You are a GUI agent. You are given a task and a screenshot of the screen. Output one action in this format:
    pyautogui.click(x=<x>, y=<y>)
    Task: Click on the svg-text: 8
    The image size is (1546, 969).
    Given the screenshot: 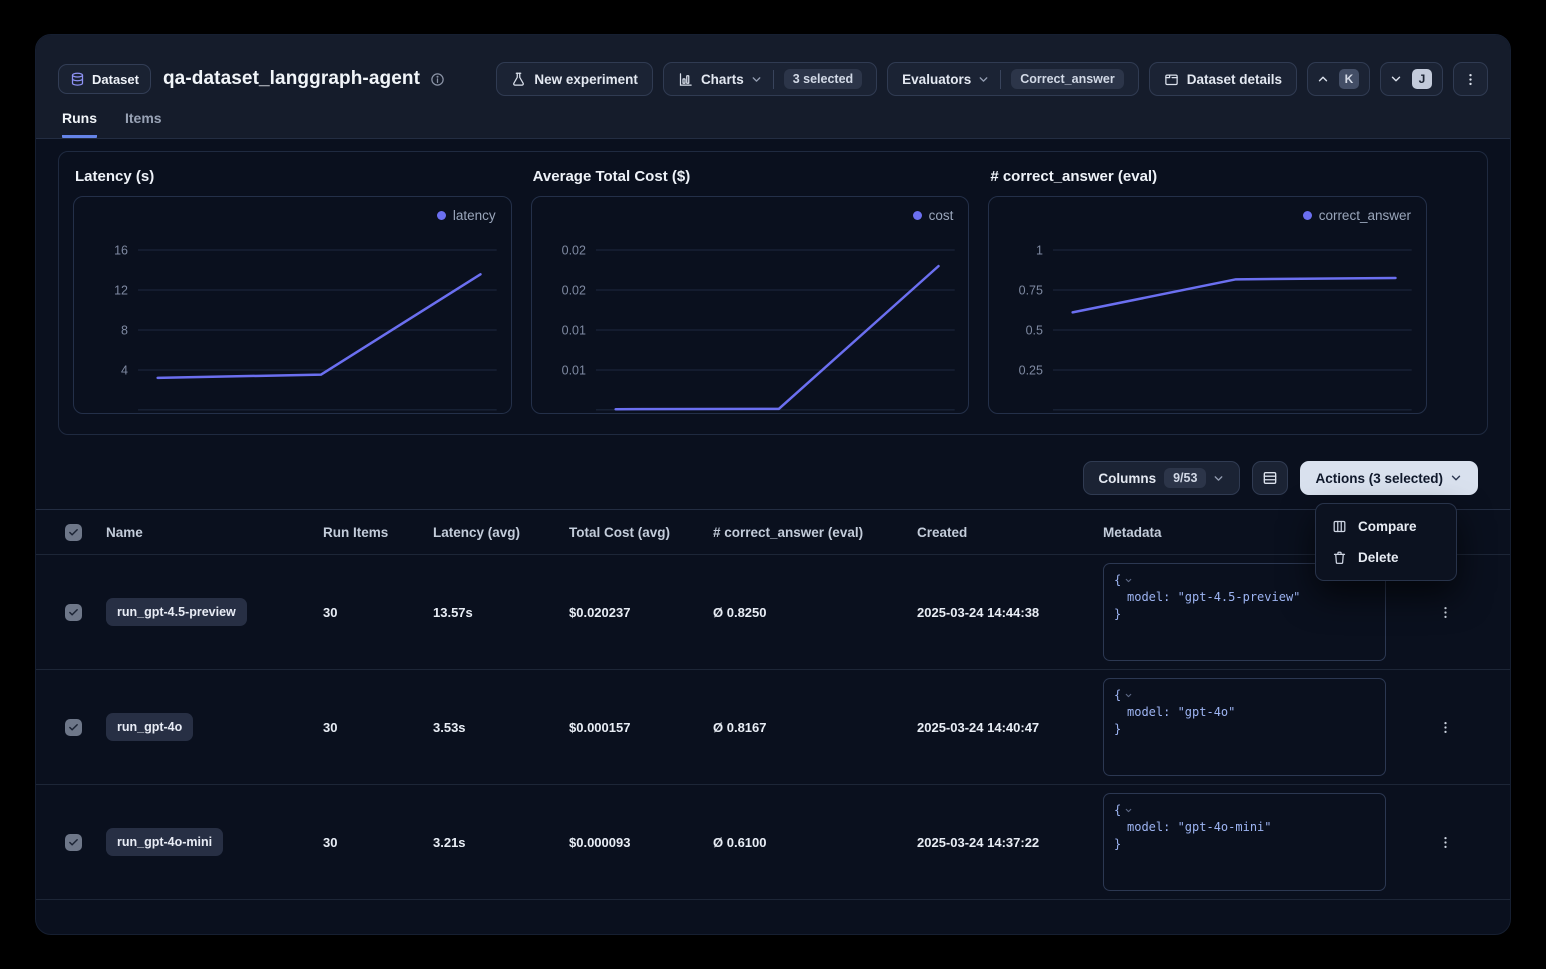 What is the action you would take?
    pyautogui.click(x=124, y=330)
    